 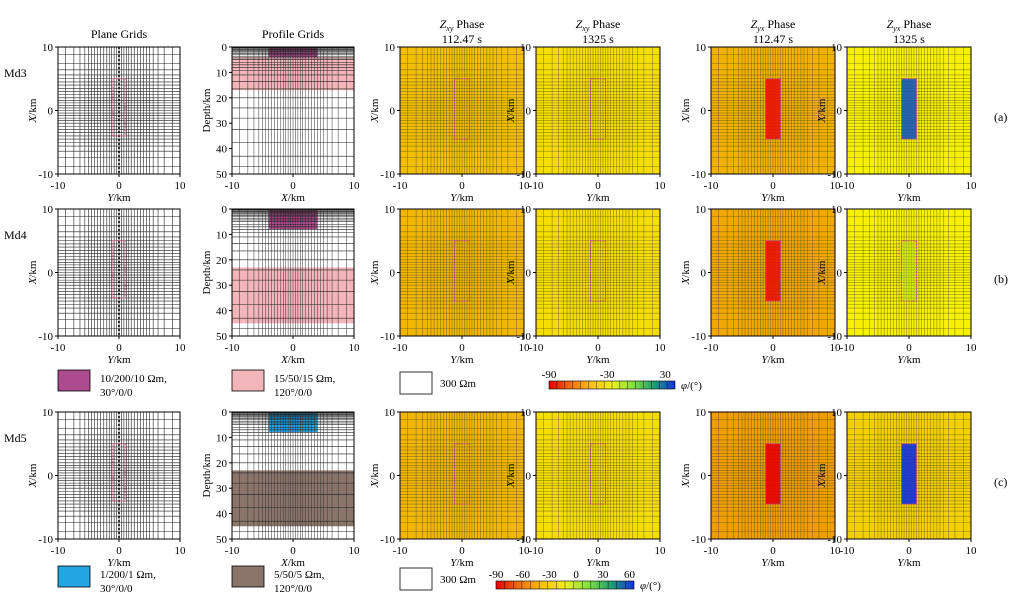 I want to click on plane-grid-panel: -10 0 10 10 0 -10 Y/km X/km, so click(x=106, y=285).